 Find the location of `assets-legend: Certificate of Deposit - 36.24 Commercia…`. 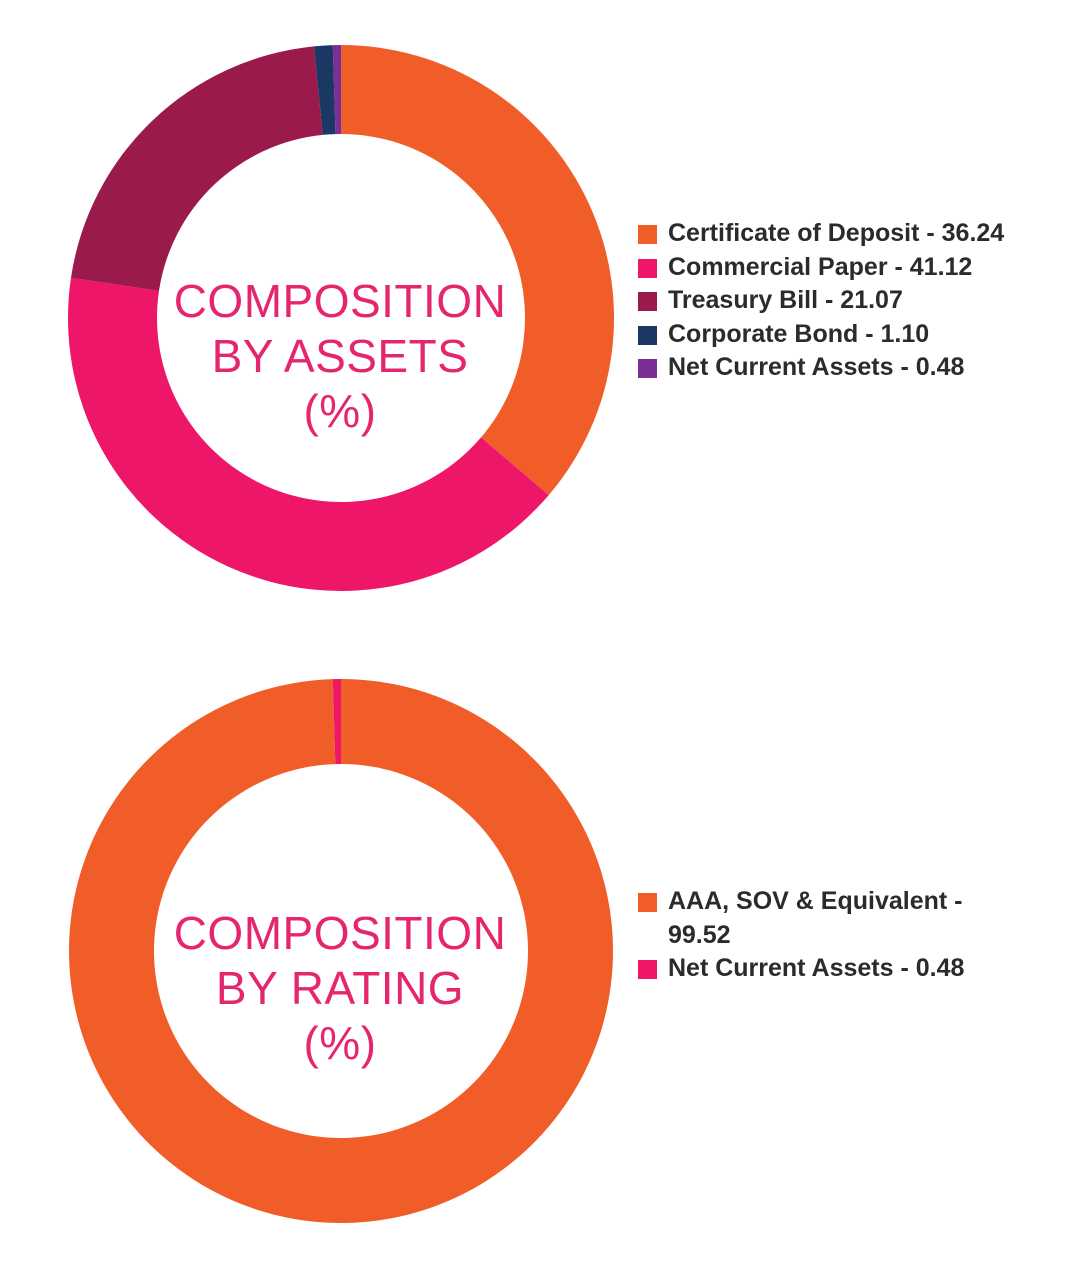

assets-legend: Certificate of Deposit - 36.24 Commercia… is located at coordinates (848, 301).